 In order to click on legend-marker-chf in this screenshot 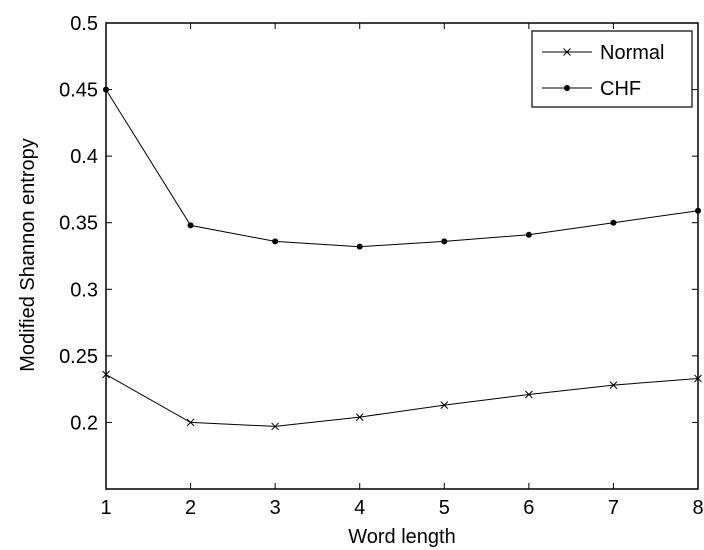, I will do `click(567, 88)`.